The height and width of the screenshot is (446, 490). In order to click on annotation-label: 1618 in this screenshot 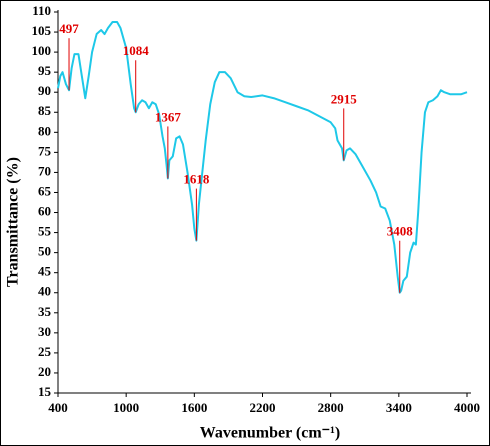, I will do `click(196, 179)`.